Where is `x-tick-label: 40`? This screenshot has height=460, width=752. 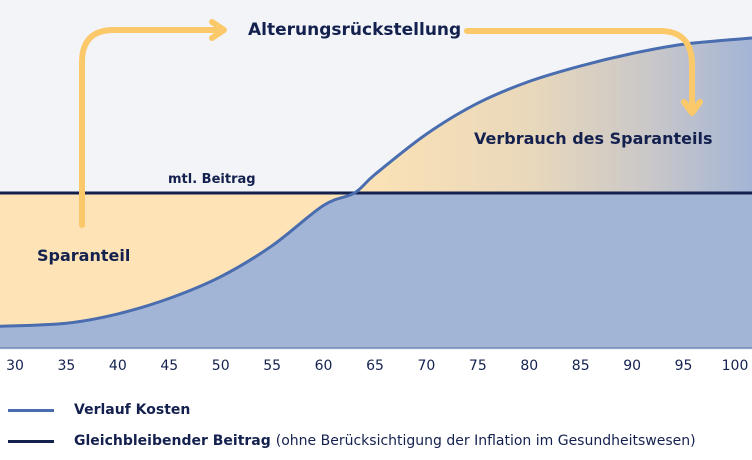 x-tick-label: 40 is located at coordinates (117, 366).